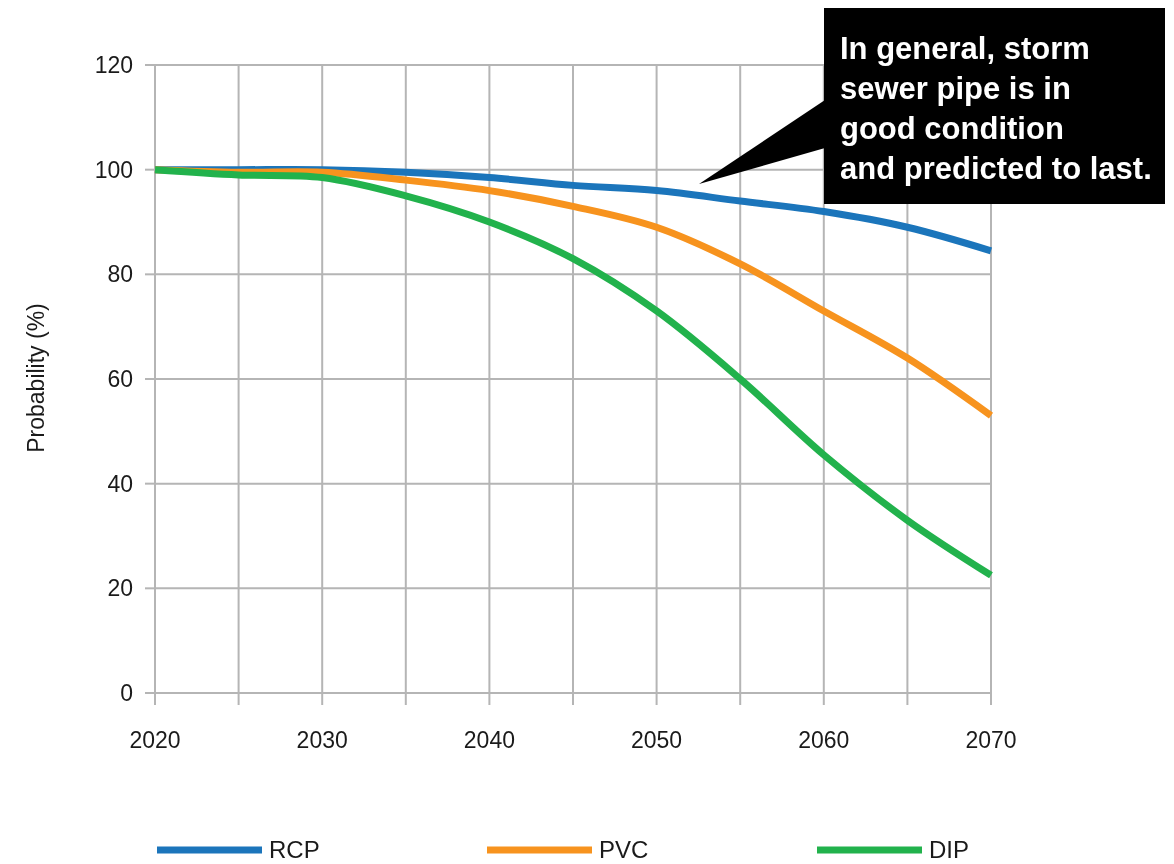  What do you see at coordinates (155, 740) in the screenshot?
I see `x-tick-label: 2020` at bounding box center [155, 740].